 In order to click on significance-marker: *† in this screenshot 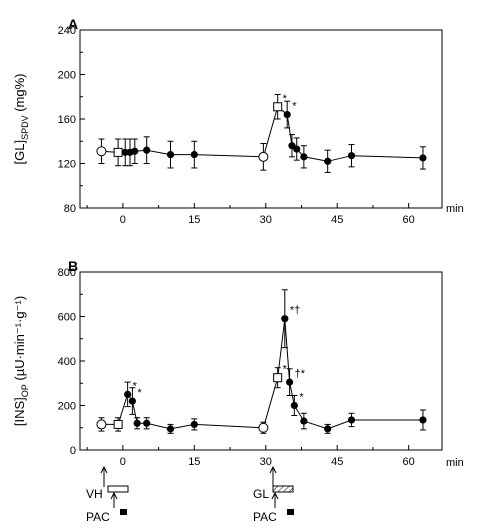, I will do `click(295, 311)`.